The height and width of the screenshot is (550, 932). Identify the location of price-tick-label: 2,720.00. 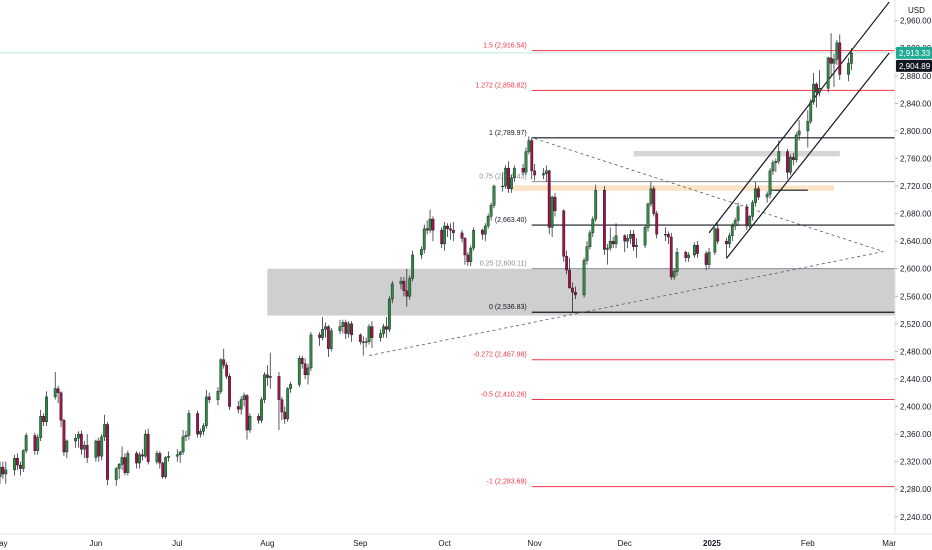
(916, 186).